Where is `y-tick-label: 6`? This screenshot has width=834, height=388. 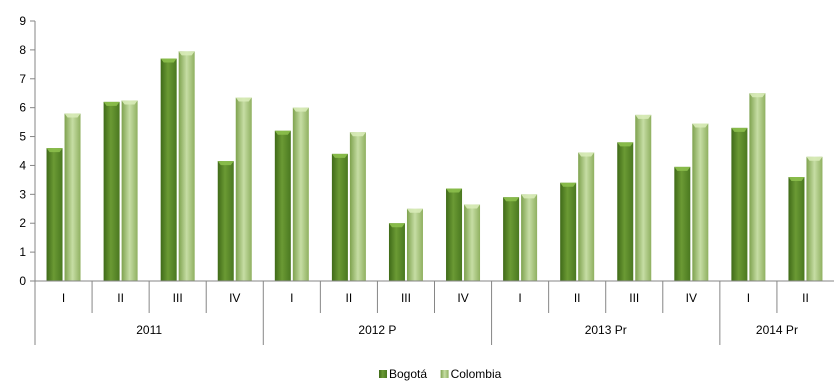 y-tick-label: 6 is located at coordinates (22, 108).